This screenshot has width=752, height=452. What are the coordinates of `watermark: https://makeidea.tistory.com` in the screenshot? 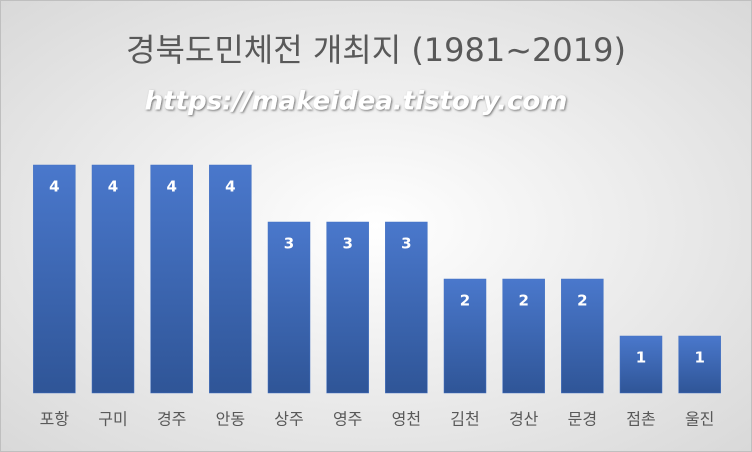 It's located at (356, 102).